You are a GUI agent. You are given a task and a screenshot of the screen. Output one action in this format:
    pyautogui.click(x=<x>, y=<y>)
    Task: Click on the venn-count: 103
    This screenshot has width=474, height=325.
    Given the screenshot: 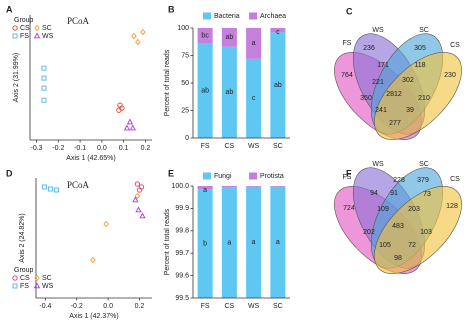 What is the action you would take?
    pyautogui.click(x=426, y=232)
    